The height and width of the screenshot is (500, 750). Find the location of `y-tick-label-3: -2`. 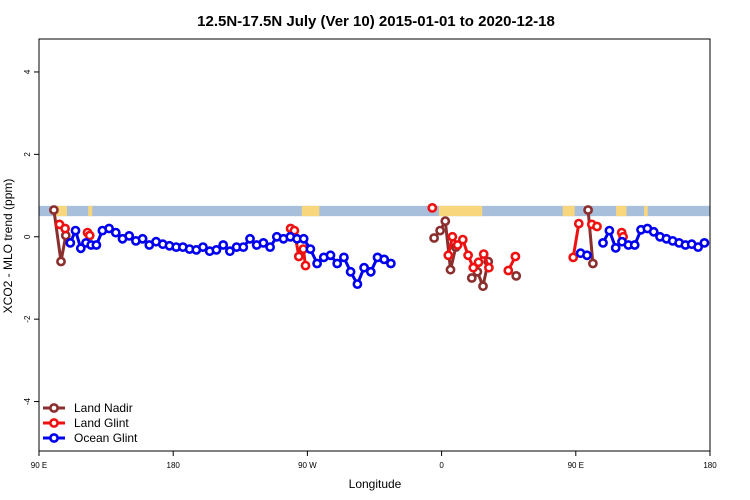

y-tick-label-3: -2 is located at coordinates (27, 319).